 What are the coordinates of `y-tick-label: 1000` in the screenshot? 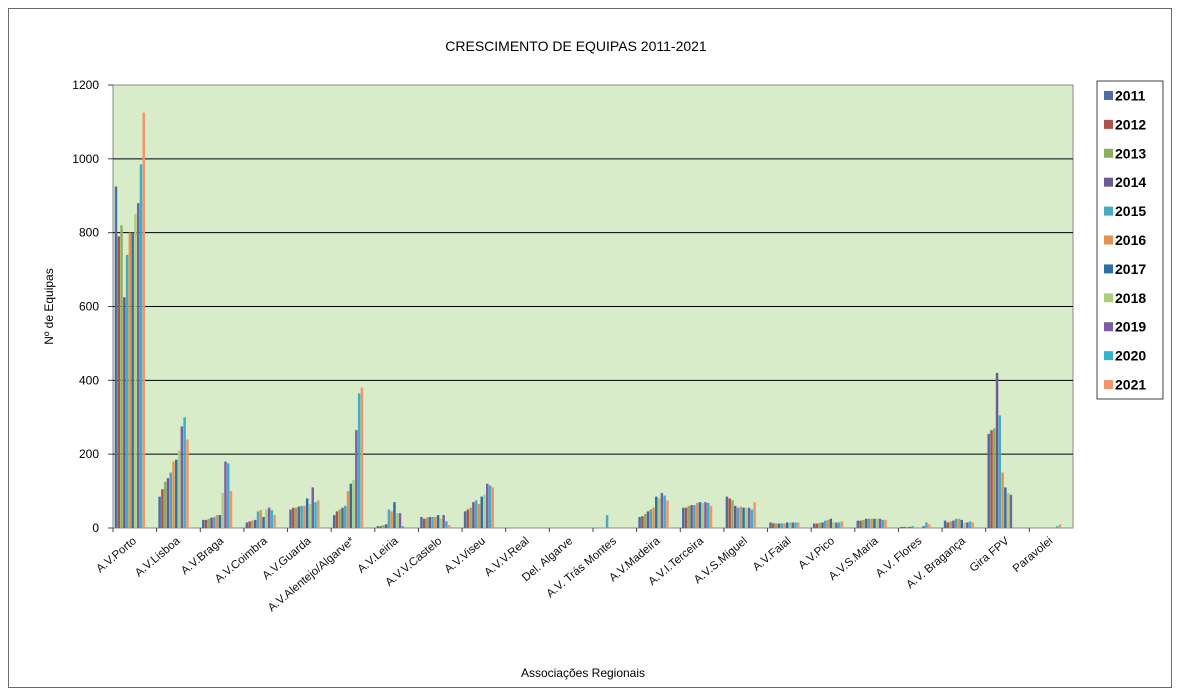 It's located at (85, 159).